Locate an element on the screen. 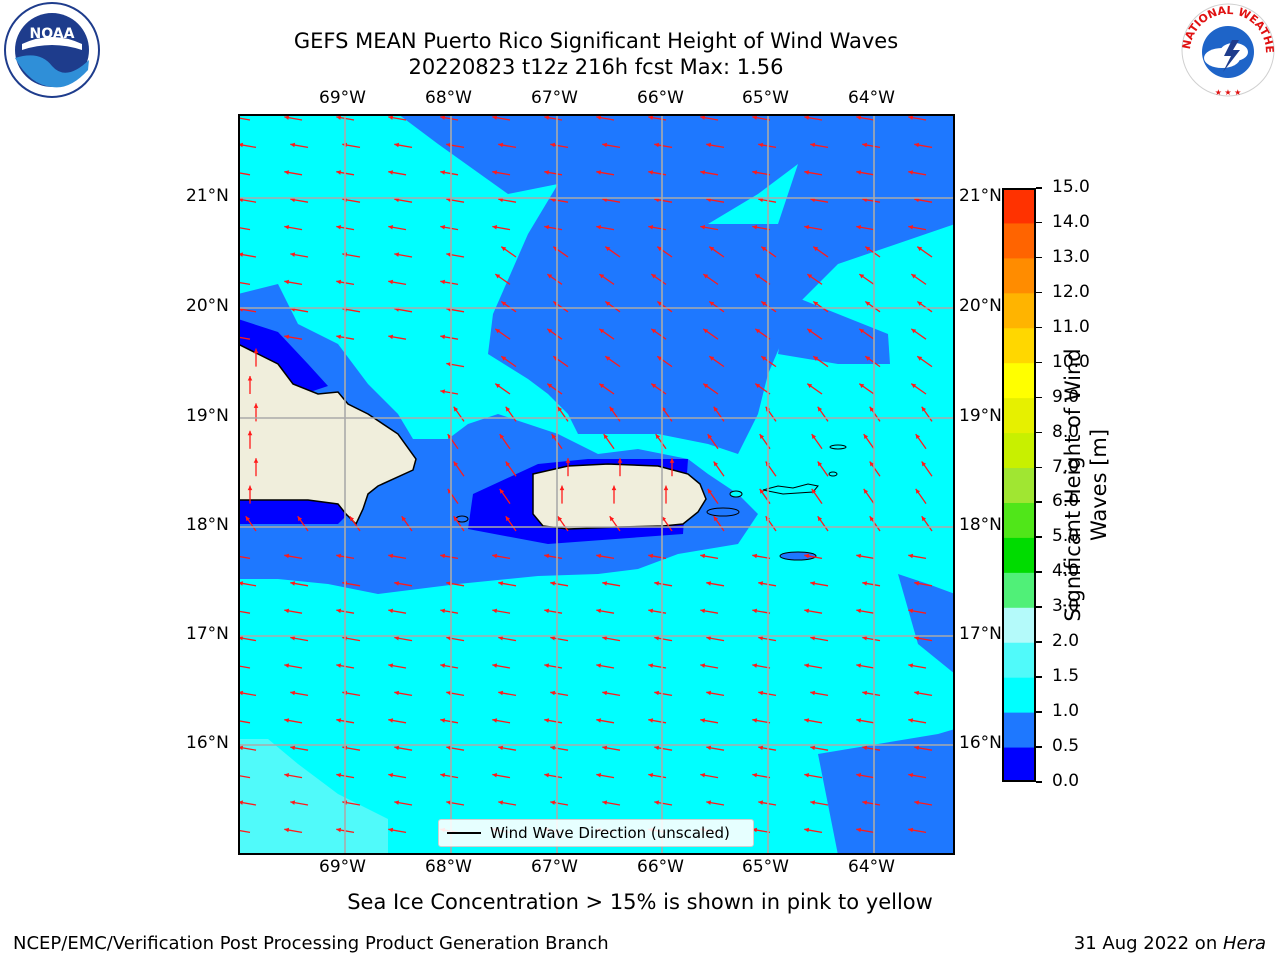 The height and width of the screenshot is (960, 1280). colorbar-label: Significant Height of Wind Waves [m] is located at coordinates (1086, 484).